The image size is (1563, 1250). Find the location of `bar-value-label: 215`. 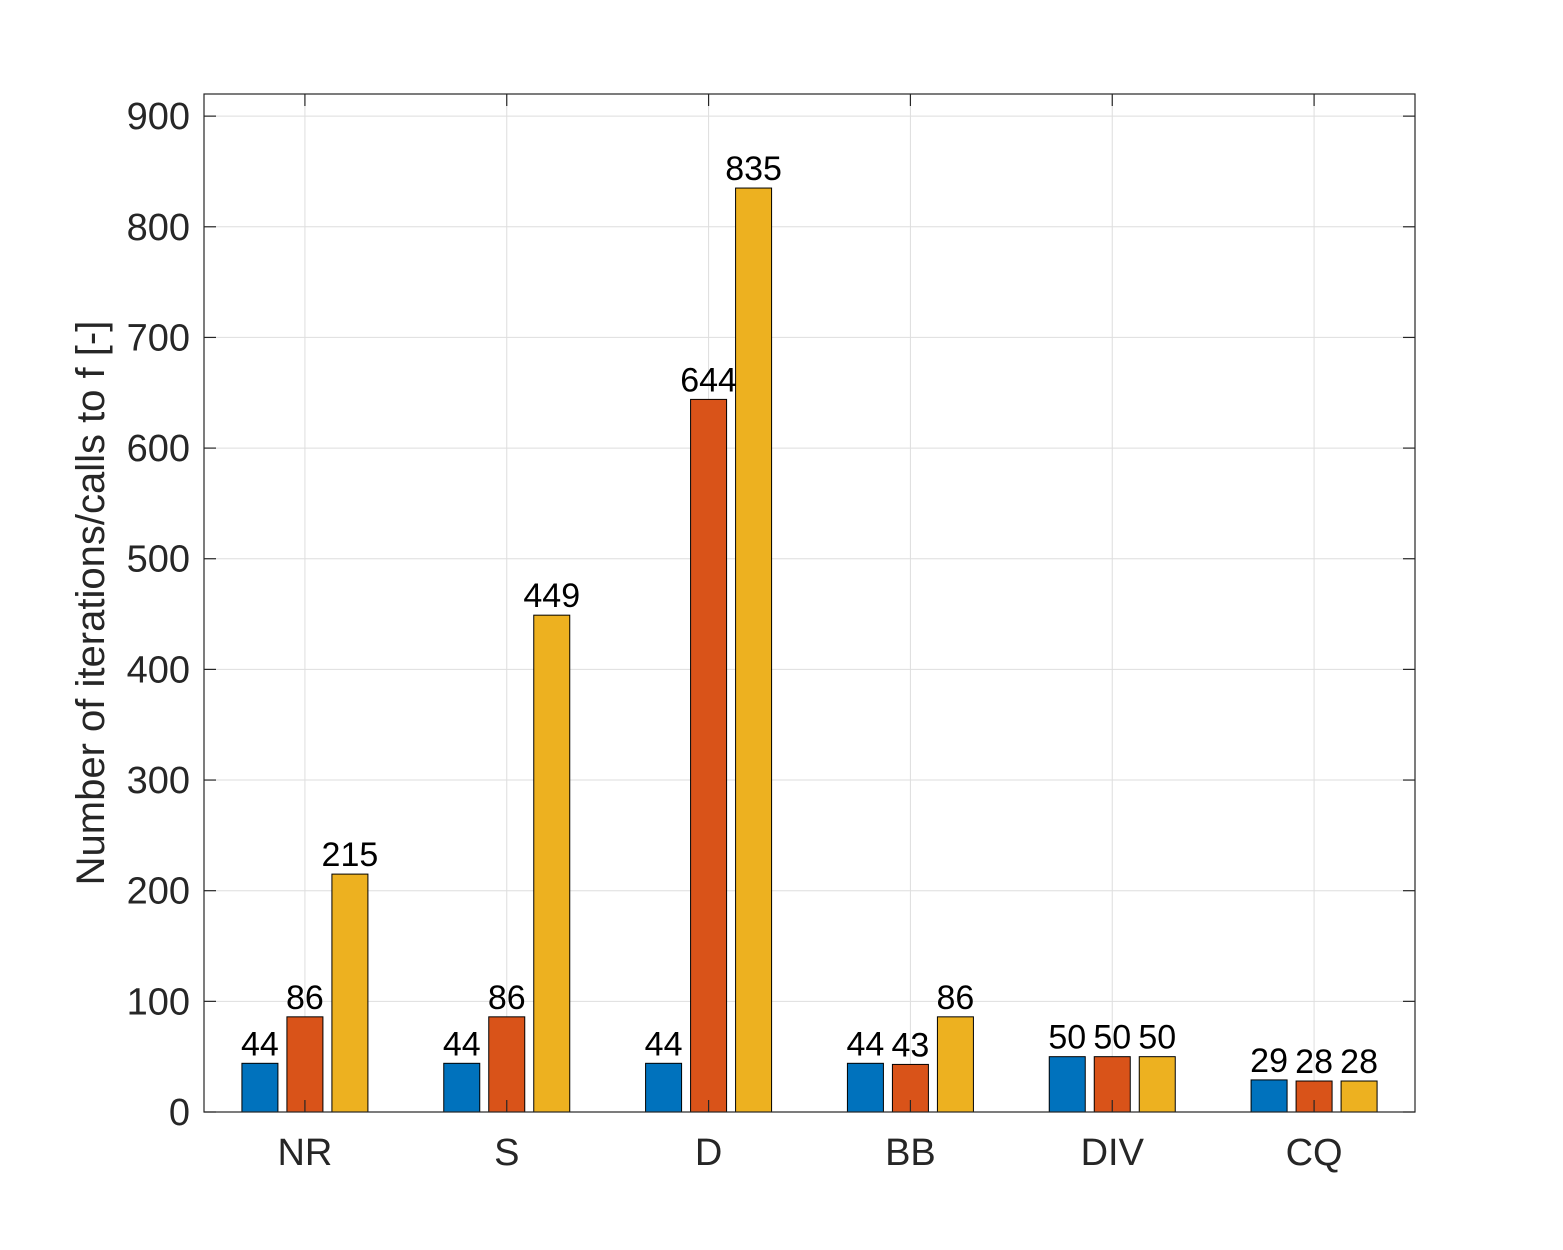

bar-value-label: 215 is located at coordinates (350, 855).